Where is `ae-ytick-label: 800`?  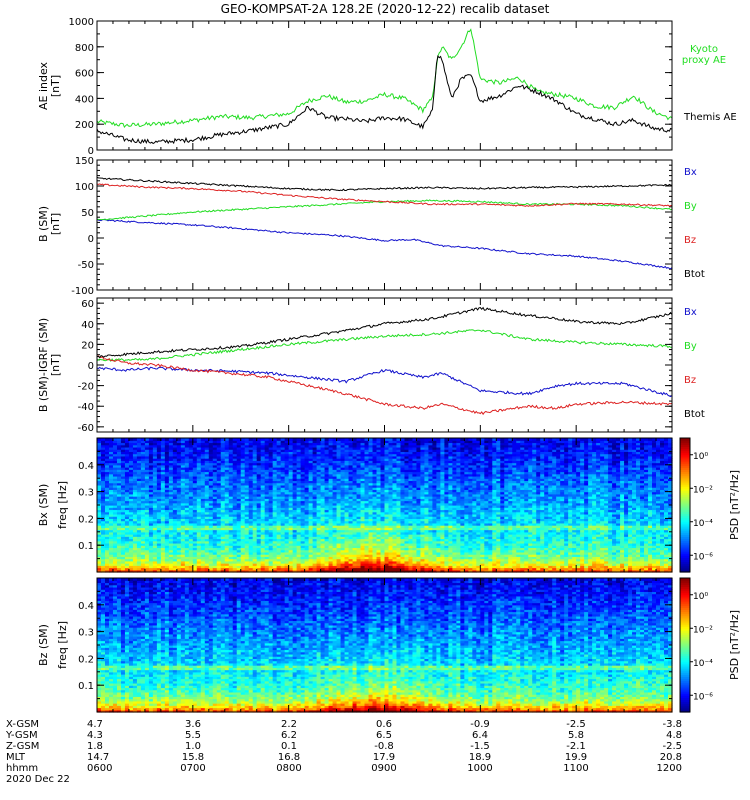
ae-ytick-label: 800 is located at coordinates (84, 48).